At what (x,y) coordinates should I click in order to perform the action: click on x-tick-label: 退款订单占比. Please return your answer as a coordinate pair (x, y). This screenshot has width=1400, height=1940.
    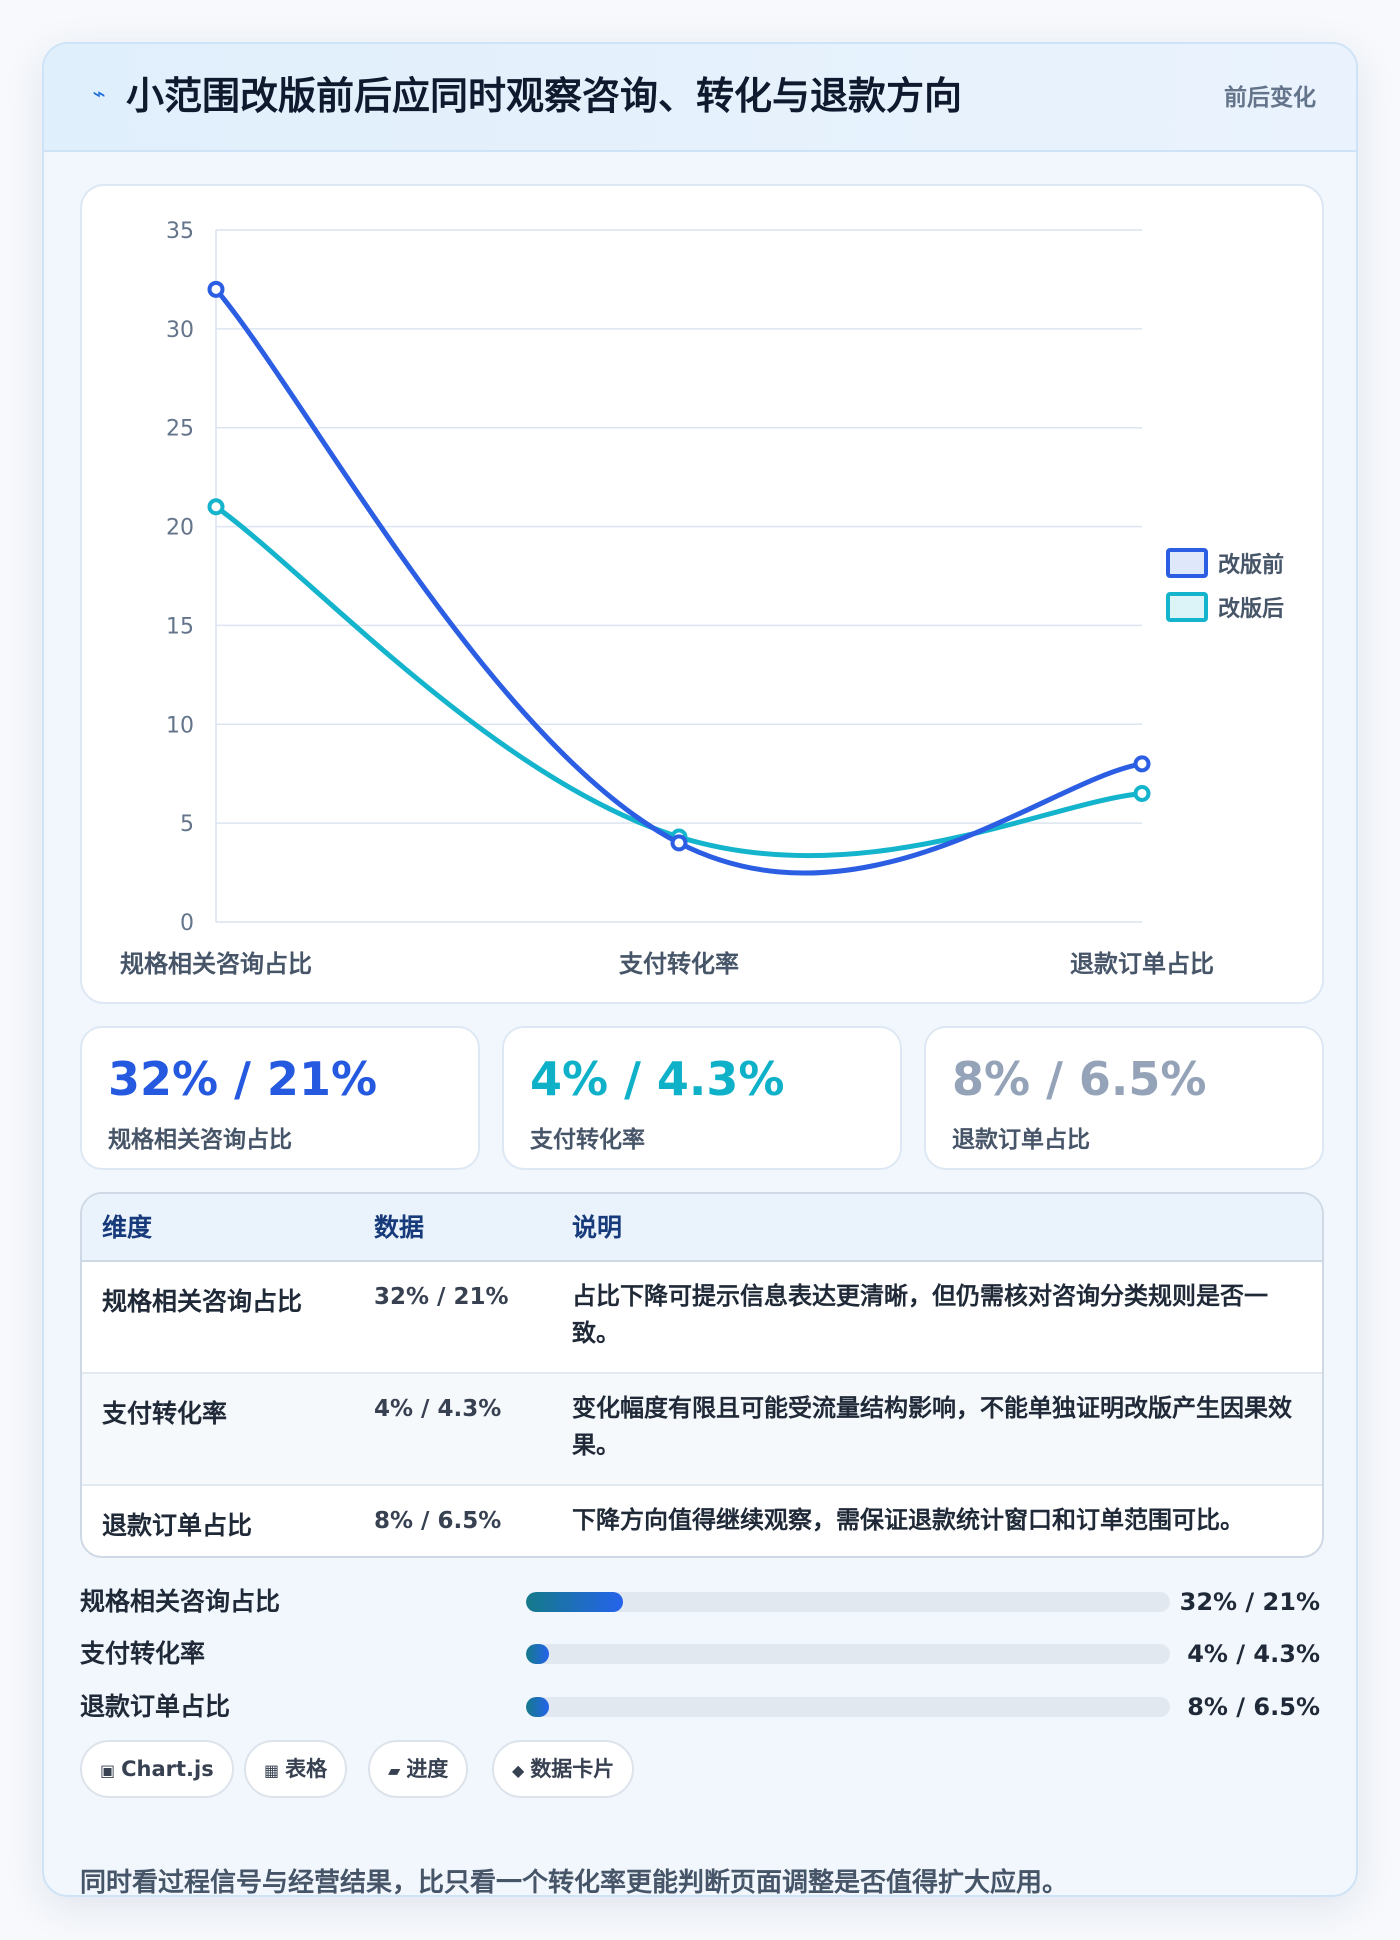
    Looking at the image, I should click on (1142, 964).